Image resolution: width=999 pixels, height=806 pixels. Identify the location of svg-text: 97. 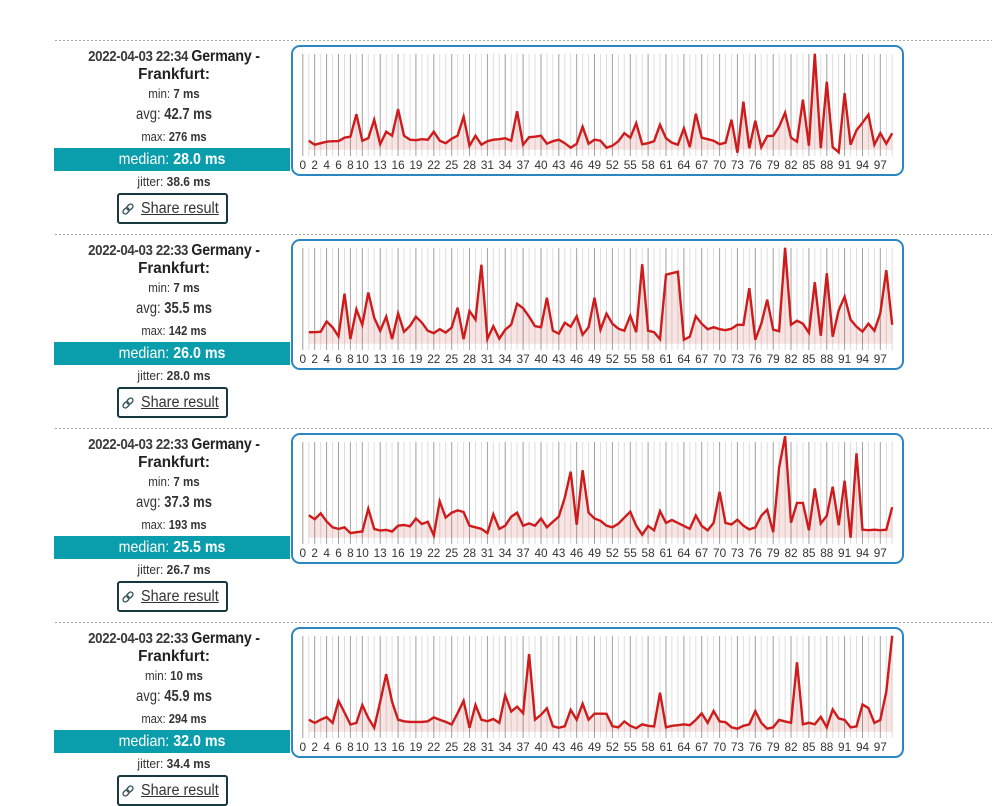
(880, 747).